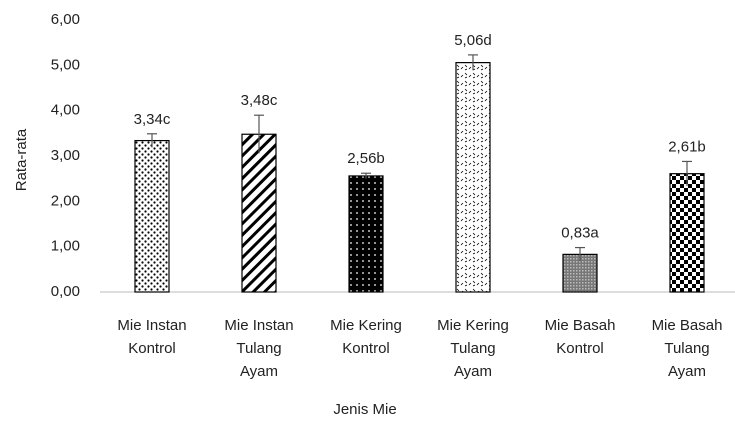 This screenshot has width=735, height=424. What do you see at coordinates (473, 40) in the screenshot?
I see `data-label: 5,06d` at bounding box center [473, 40].